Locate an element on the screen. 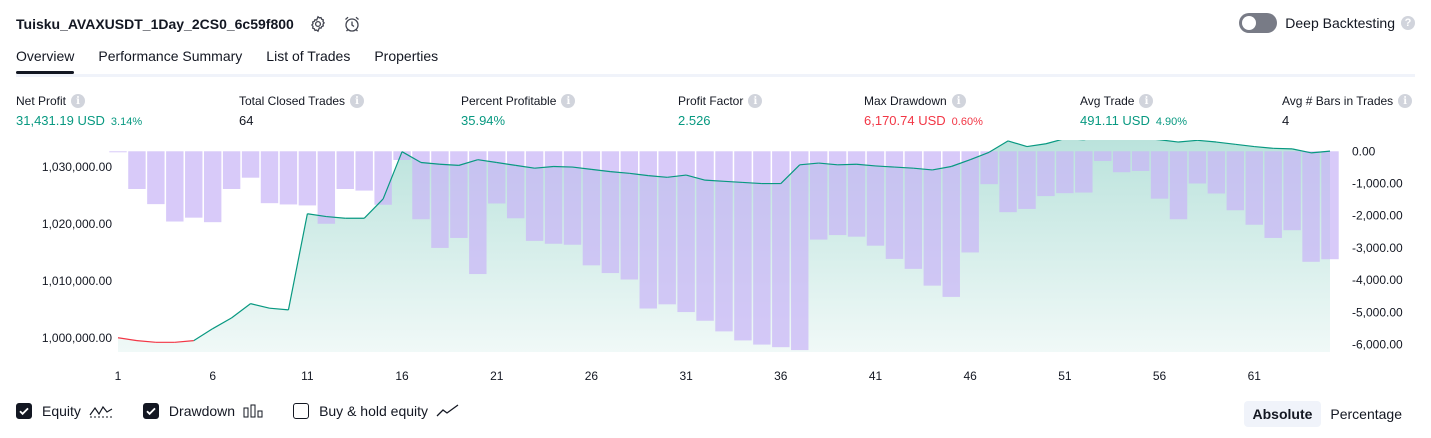 This screenshot has height=438, width=1431. alarm-clock-icon is located at coordinates (352, 24).